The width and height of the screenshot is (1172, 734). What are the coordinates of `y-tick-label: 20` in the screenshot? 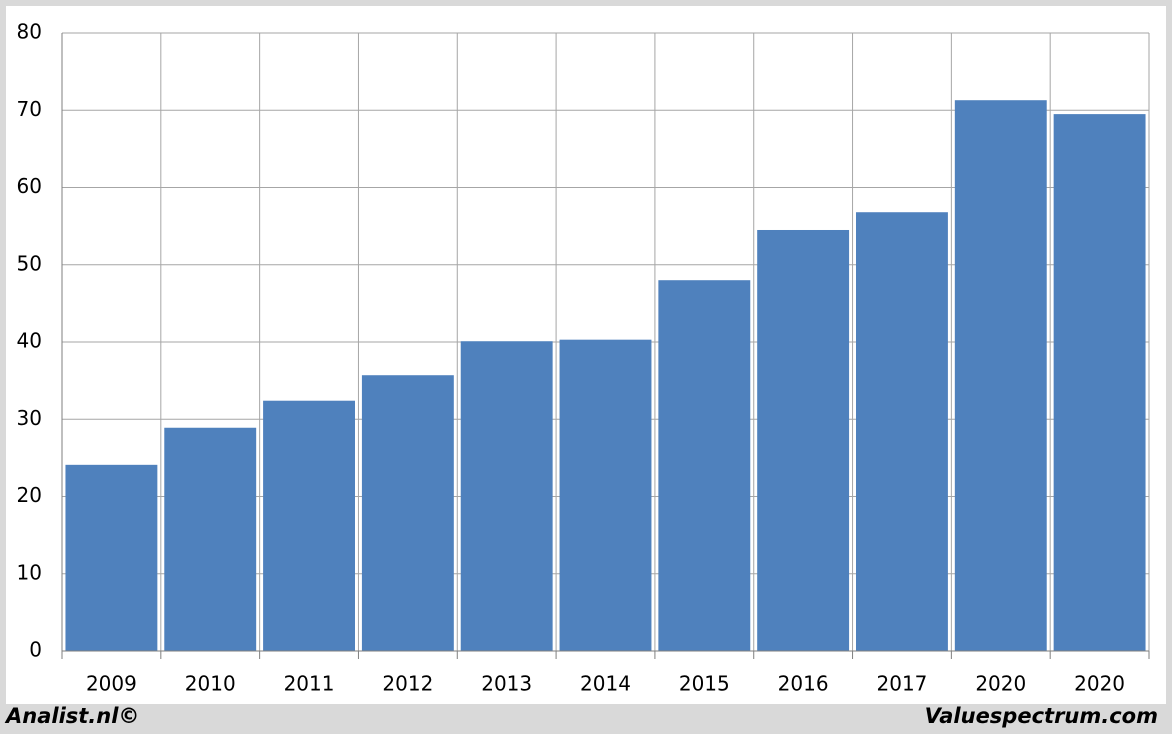 It's located at (29, 495).